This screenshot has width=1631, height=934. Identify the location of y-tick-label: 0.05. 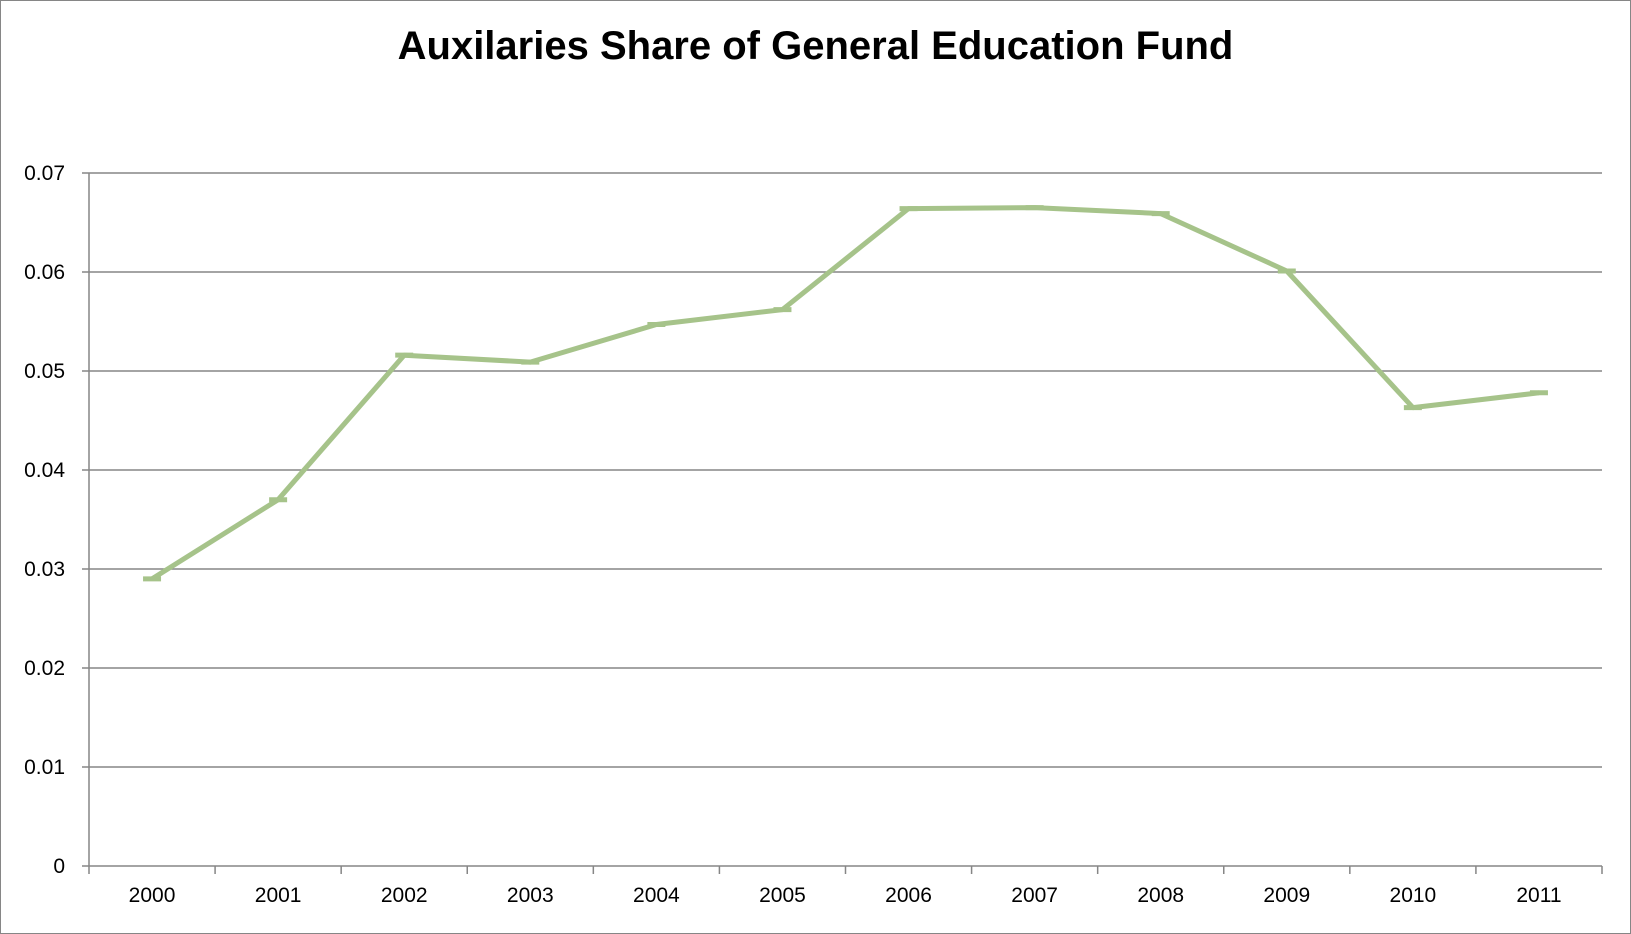
(44, 371).